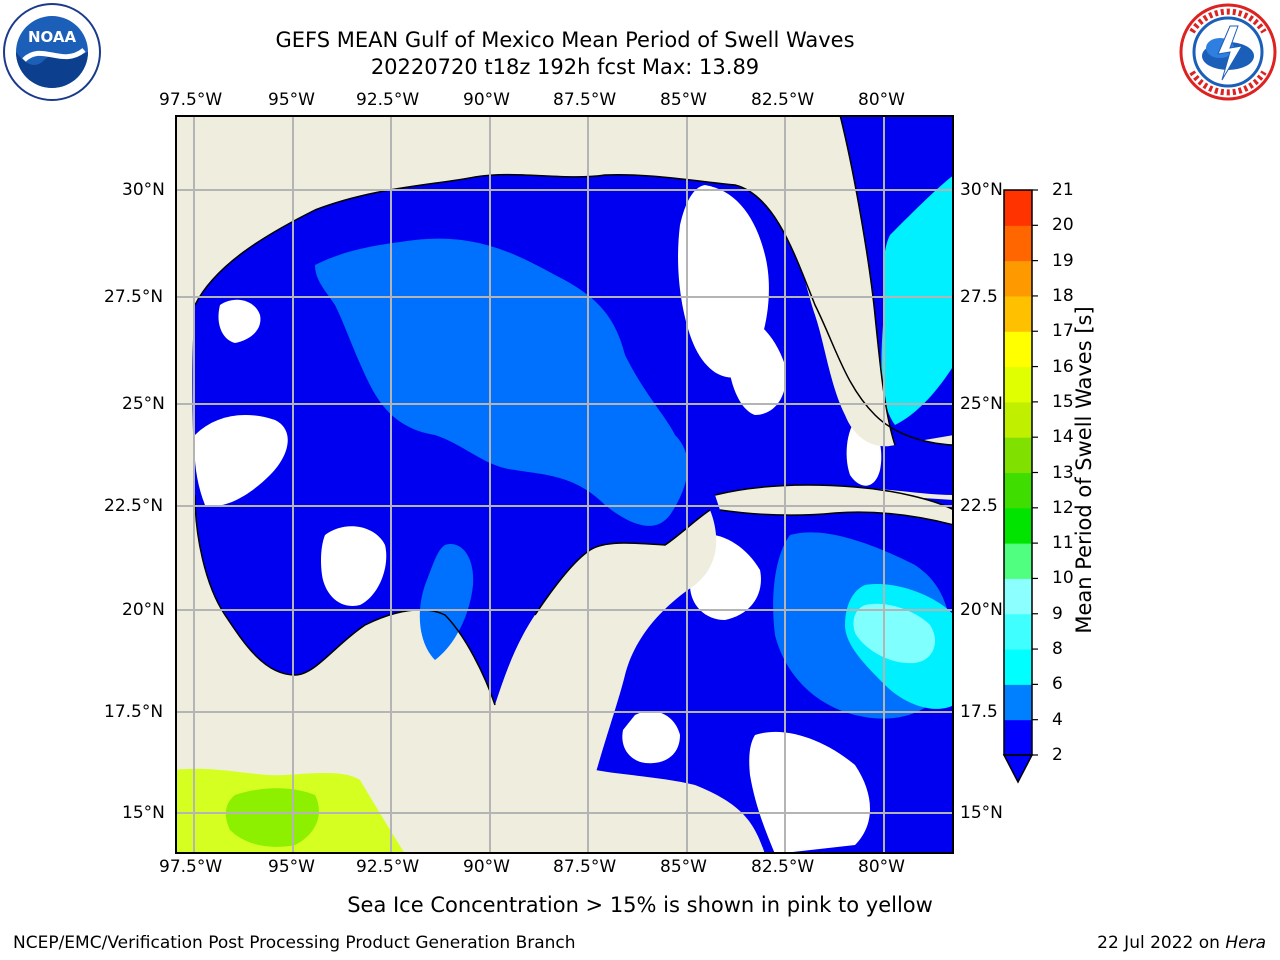 Image resolution: width=1280 pixels, height=960 pixels. What do you see at coordinates (1228, 52) in the screenshot?
I see `nws-logo` at bounding box center [1228, 52].